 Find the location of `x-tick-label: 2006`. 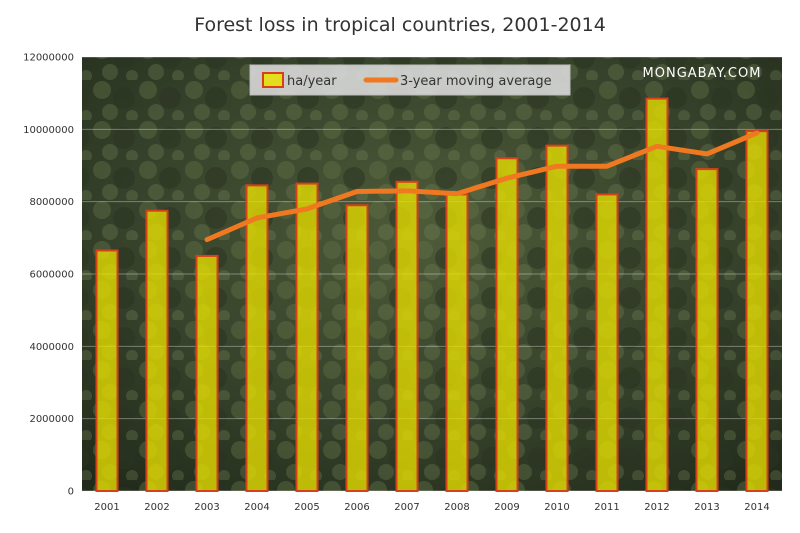

x-tick-label: 2006 is located at coordinates (356, 507).